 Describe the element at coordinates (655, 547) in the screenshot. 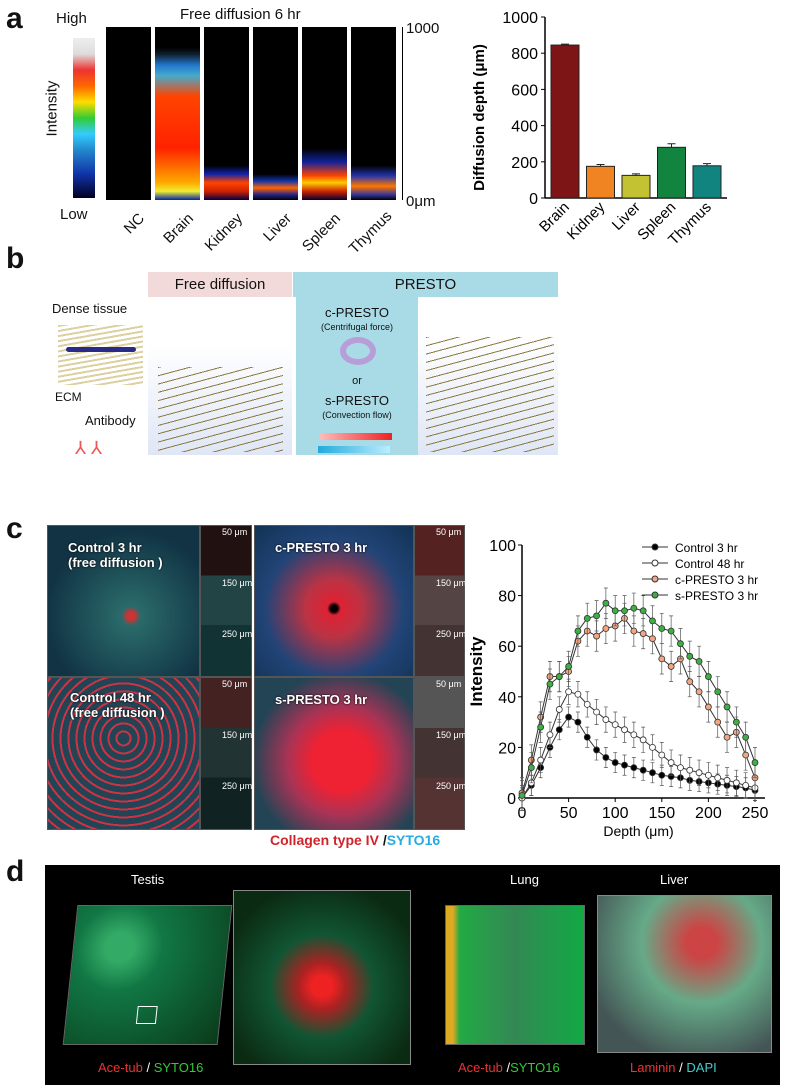

I see `legend-marker` at that location.